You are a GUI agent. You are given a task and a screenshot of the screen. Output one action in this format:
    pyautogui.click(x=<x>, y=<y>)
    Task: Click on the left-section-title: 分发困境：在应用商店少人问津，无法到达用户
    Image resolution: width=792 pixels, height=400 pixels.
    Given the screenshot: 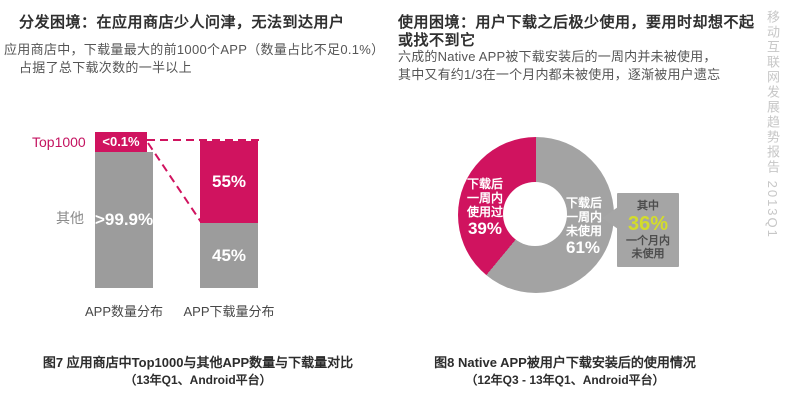 What is the action you would take?
    pyautogui.click(x=182, y=22)
    